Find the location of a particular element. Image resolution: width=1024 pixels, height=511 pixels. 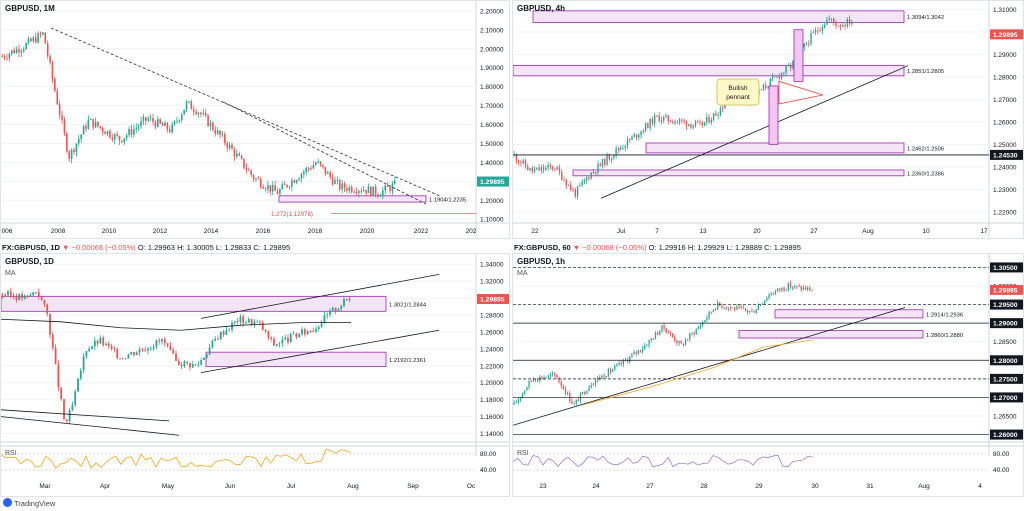

x-tick-label: 006 is located at coordinates (7, 231).